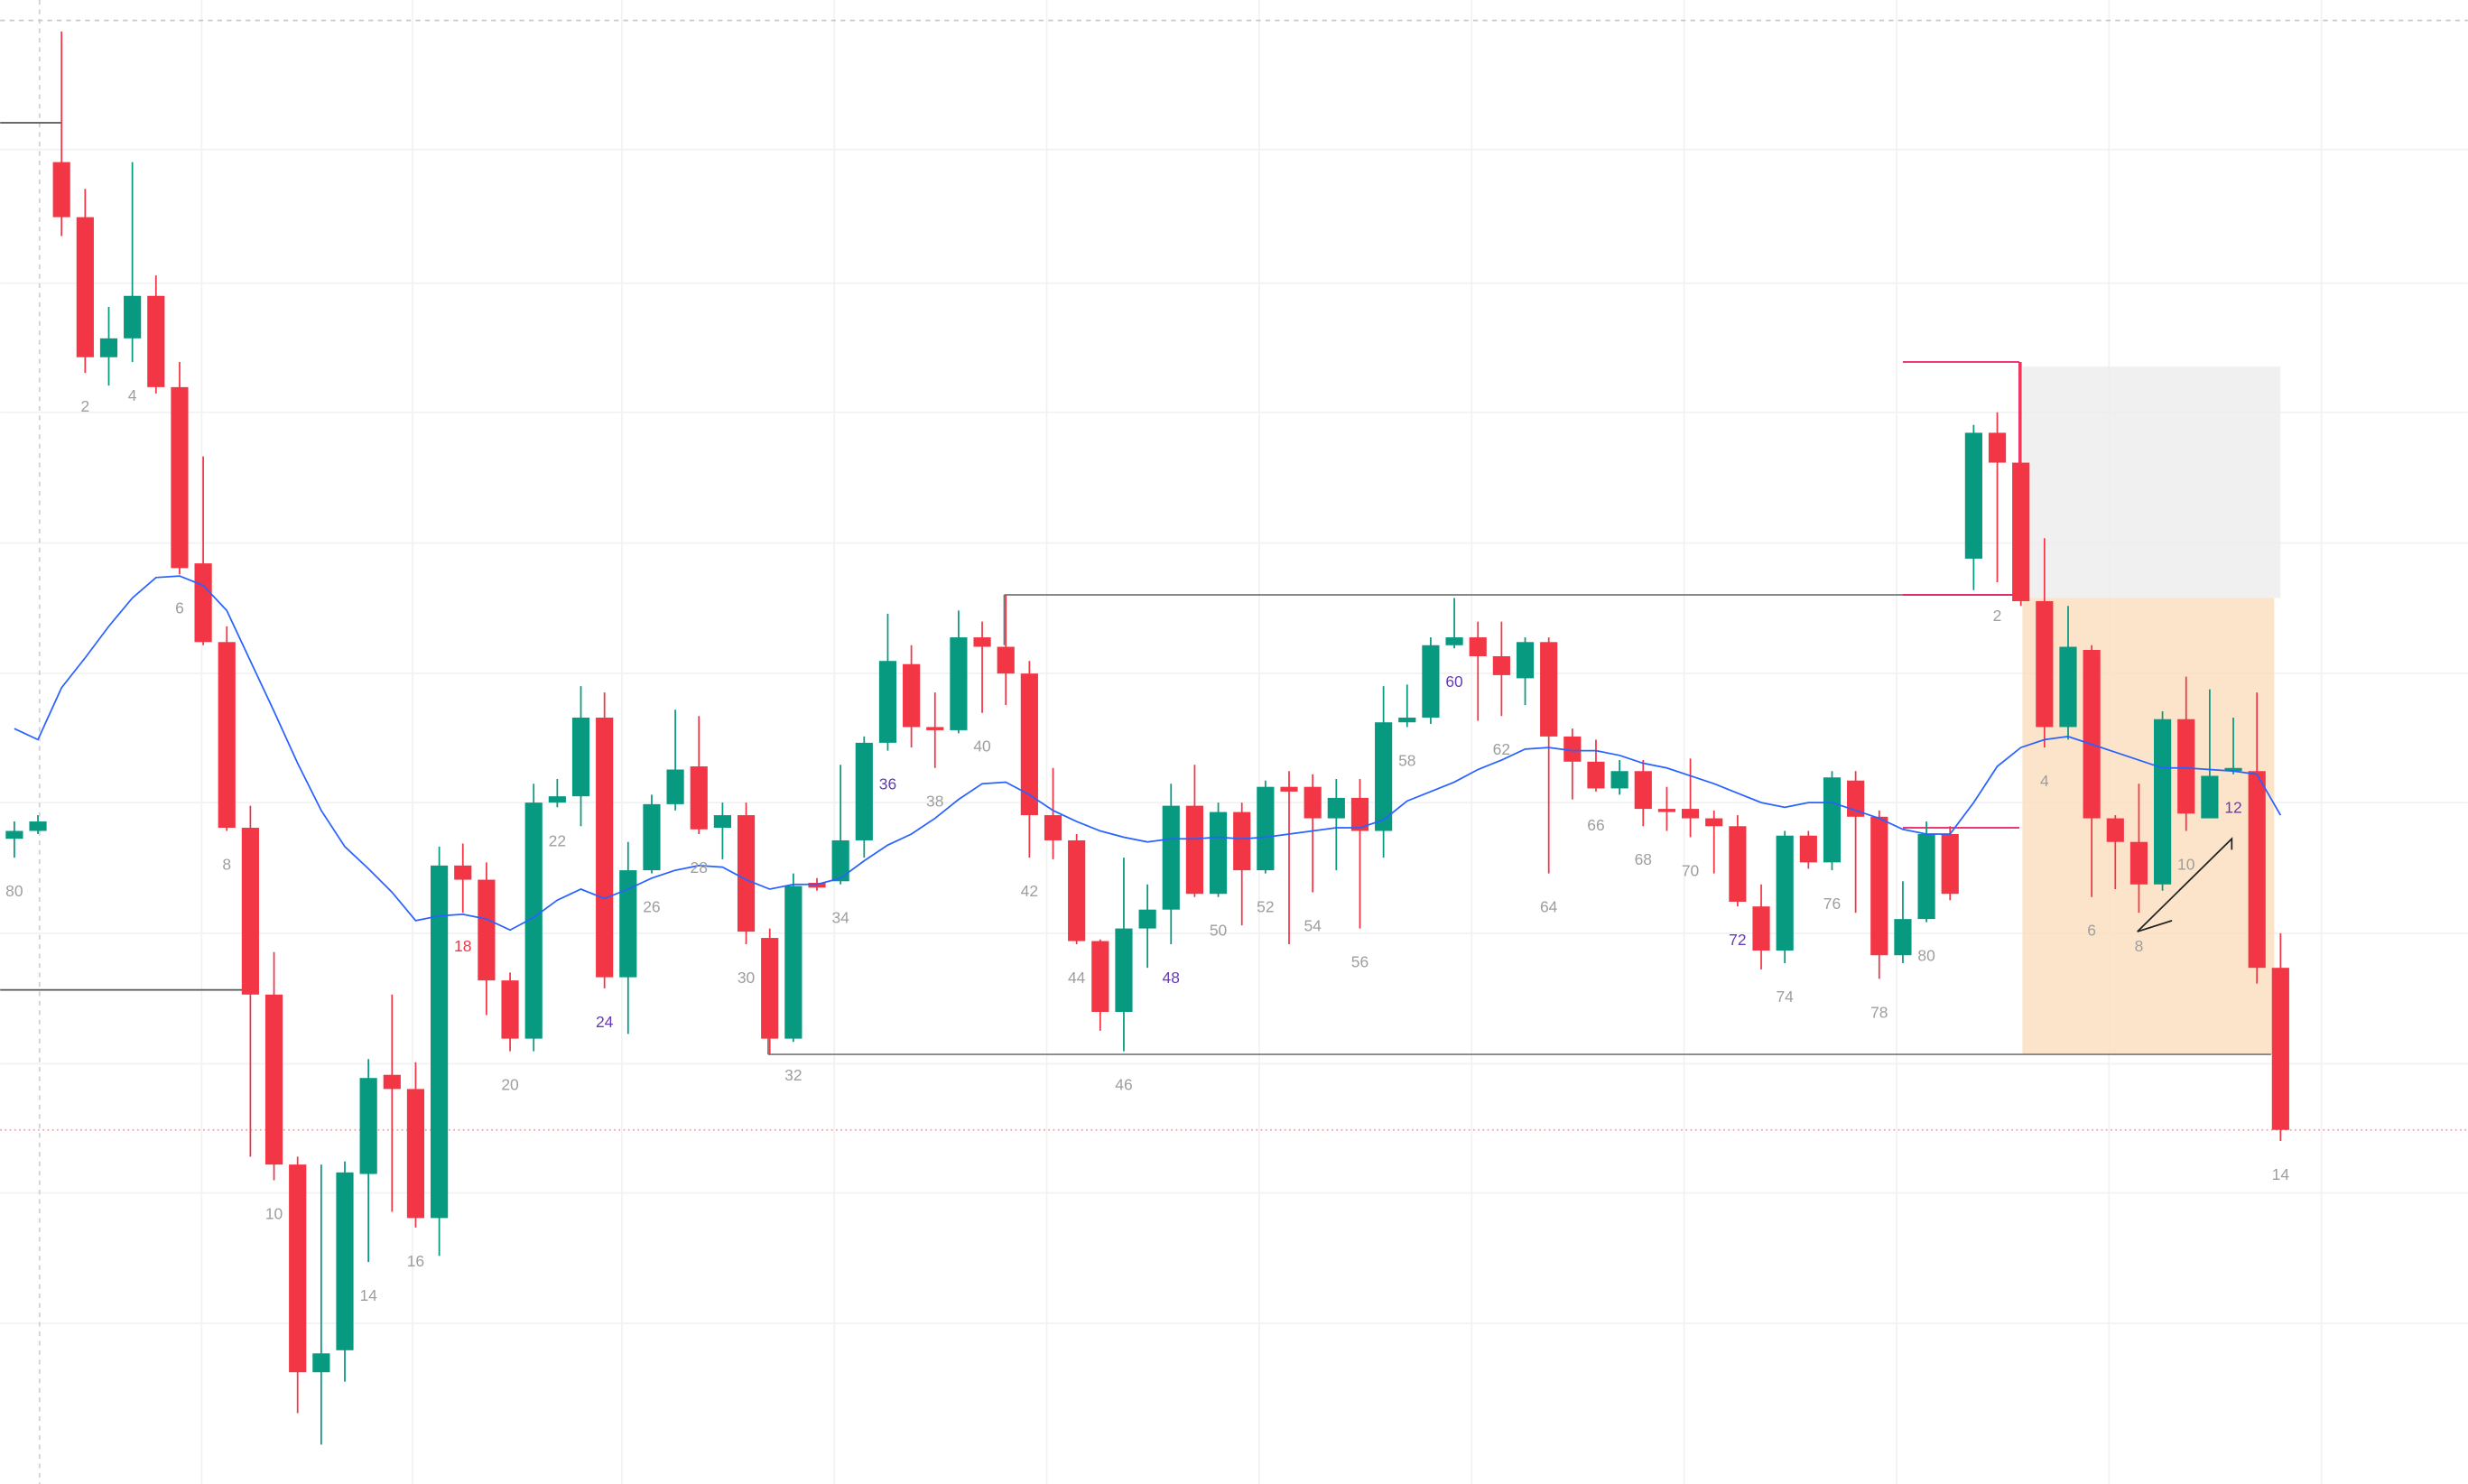 Image resolution: width=2468 pixels, height=1484 pixels. What do you see at coordinates (651, 907) in the screenshot?
I see `bar-number: 26` at bounding box center [651, 907].